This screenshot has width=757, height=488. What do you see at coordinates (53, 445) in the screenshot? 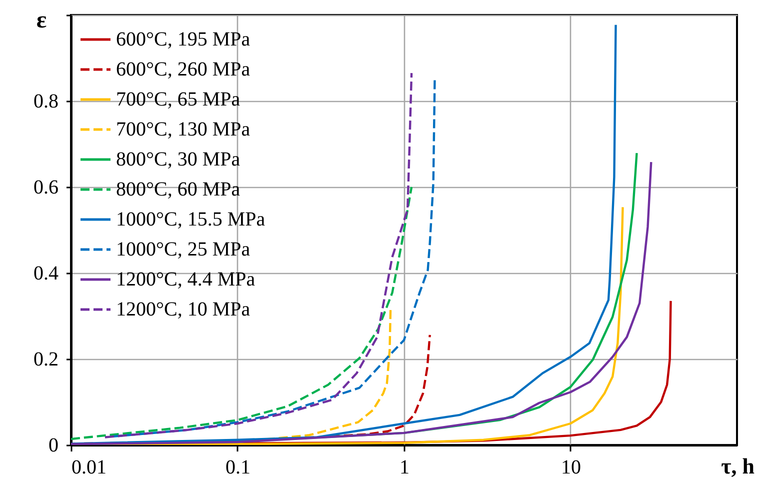
I see `y-tick-label: 0` at bounding box center [53, 445].